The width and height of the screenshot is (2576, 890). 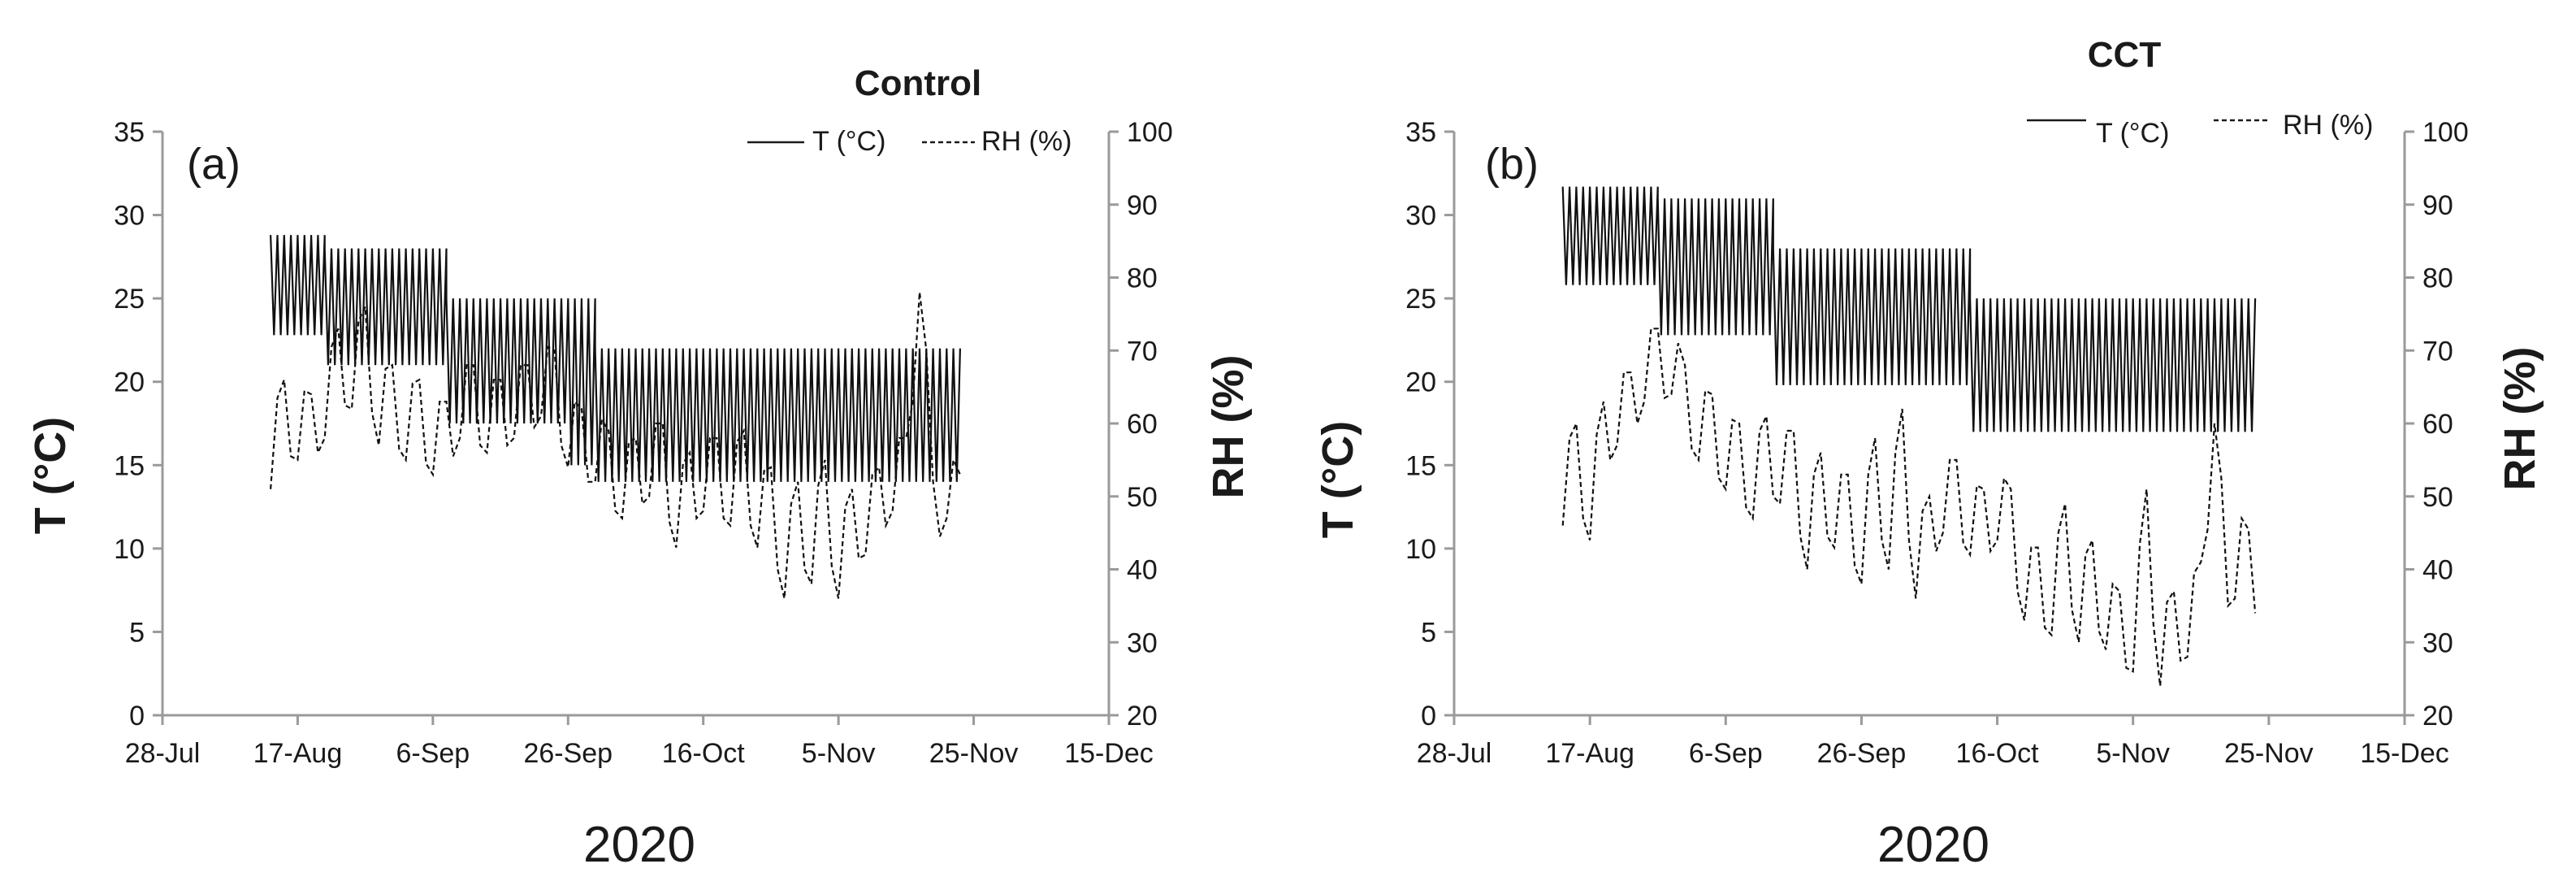 What do you see at coordinates (918, 83) in the screenshot?
I see `chart-title: Control` at bounding box center [918, 83].